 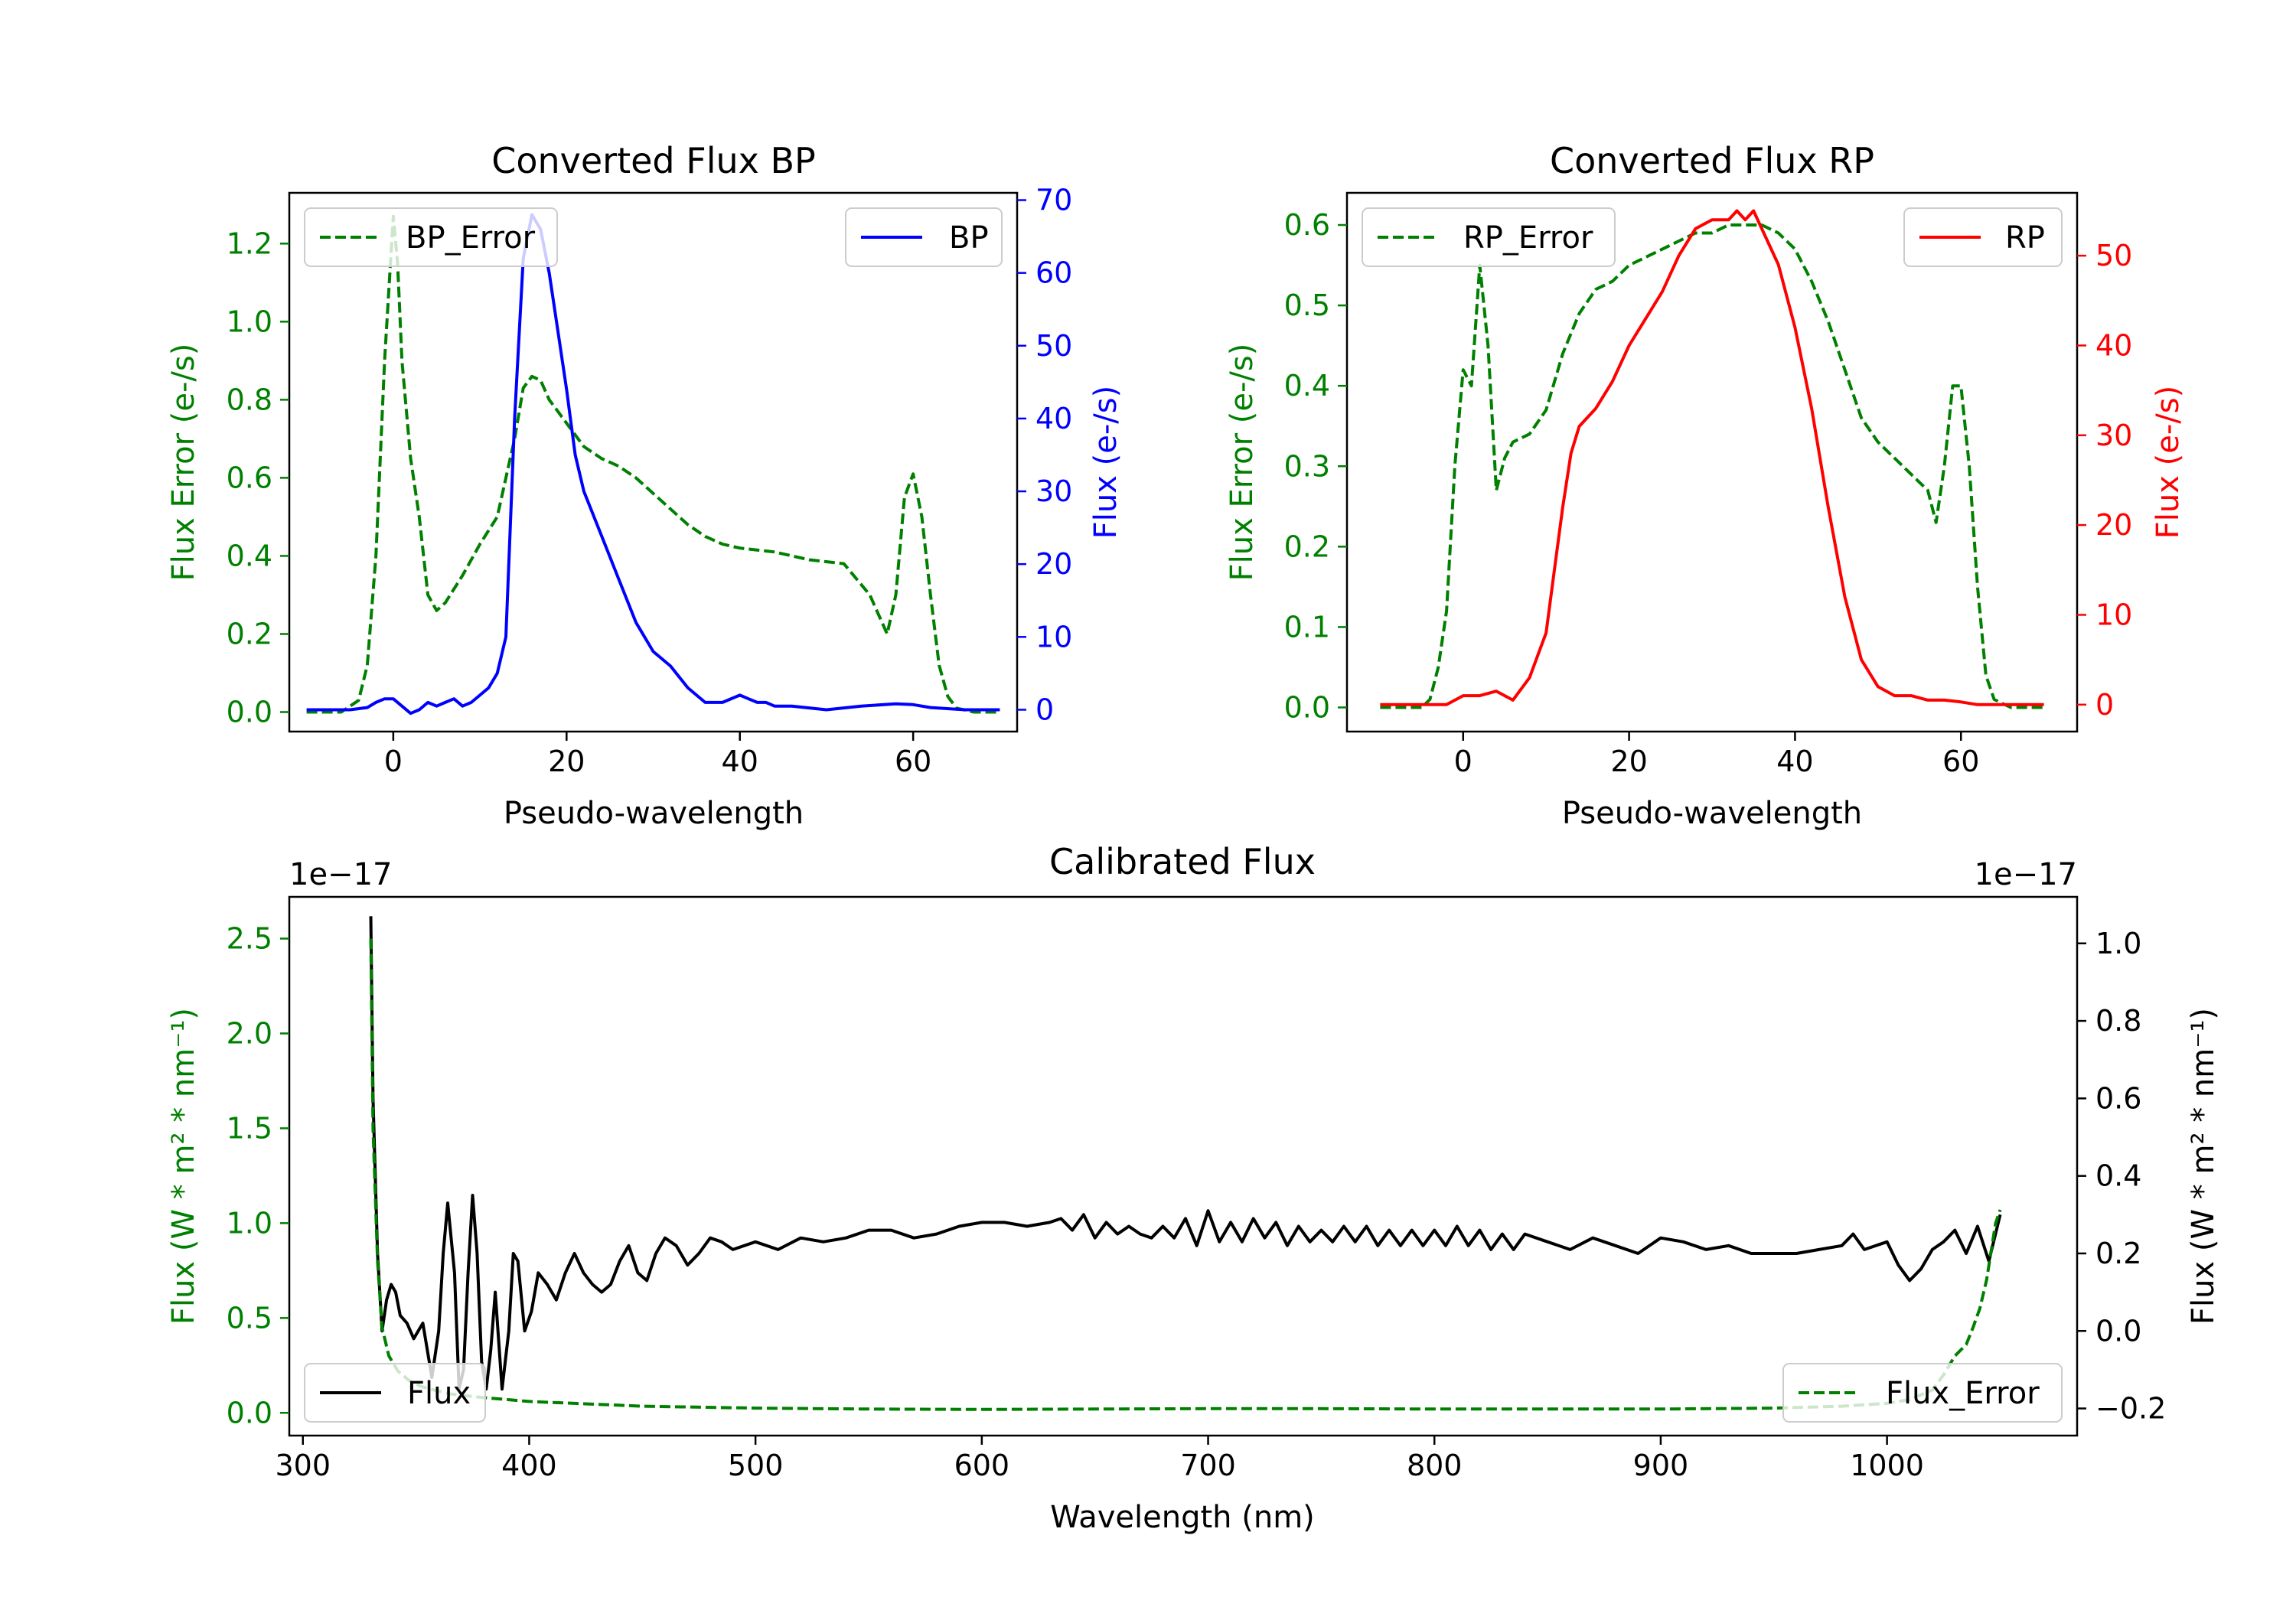 I want to click on cal-y-right-tick-label: 0.6, so click(x=2118, y=1098).